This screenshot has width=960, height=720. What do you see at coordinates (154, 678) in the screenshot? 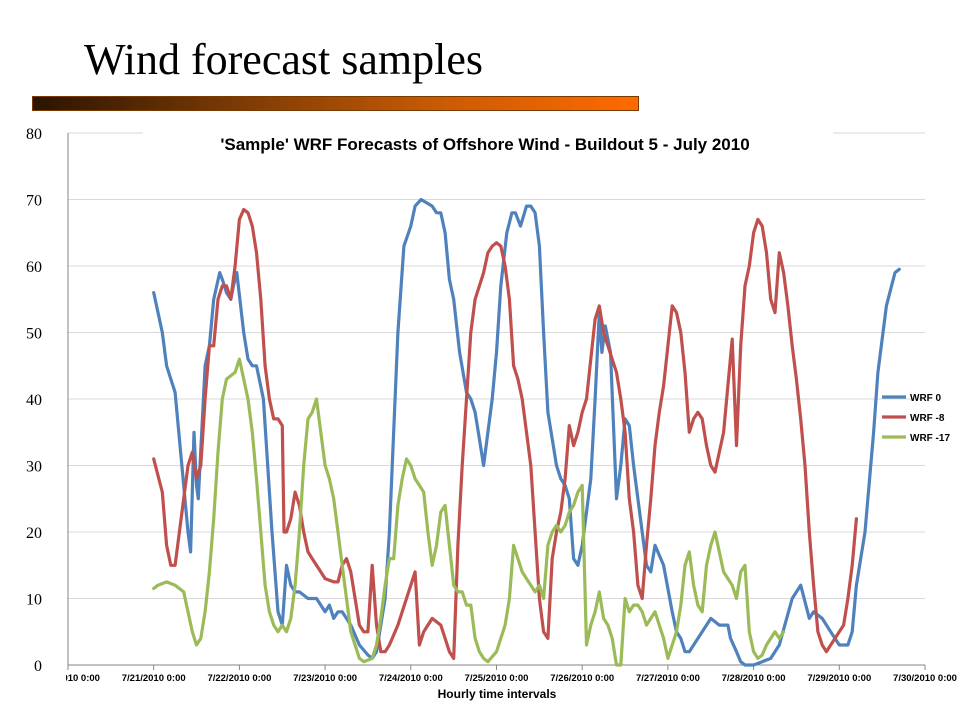
I see `x-tick-label: 7/21/2010 0:00` at bounding box center [154, 678].